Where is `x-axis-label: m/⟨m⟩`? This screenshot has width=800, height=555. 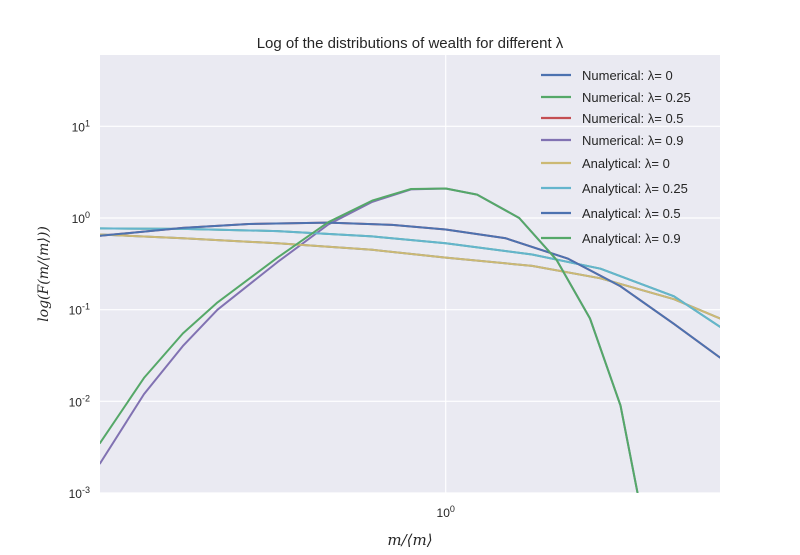
x-axis-label: m/⟨m⟩ is located at coordinates (409, 540).